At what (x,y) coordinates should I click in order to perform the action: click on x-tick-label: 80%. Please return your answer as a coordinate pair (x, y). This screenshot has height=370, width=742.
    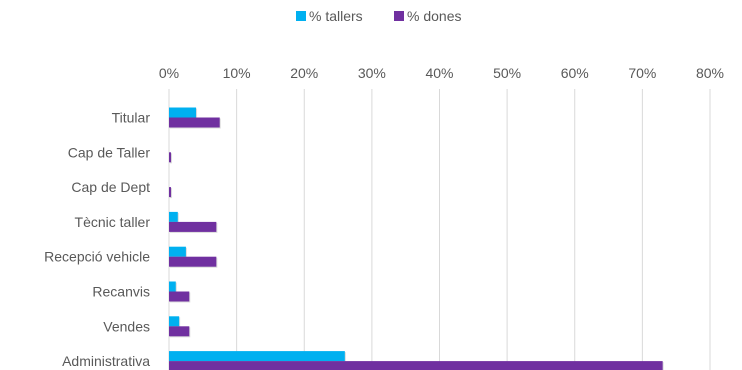
    Looking at the image, I should click on (710, 73).